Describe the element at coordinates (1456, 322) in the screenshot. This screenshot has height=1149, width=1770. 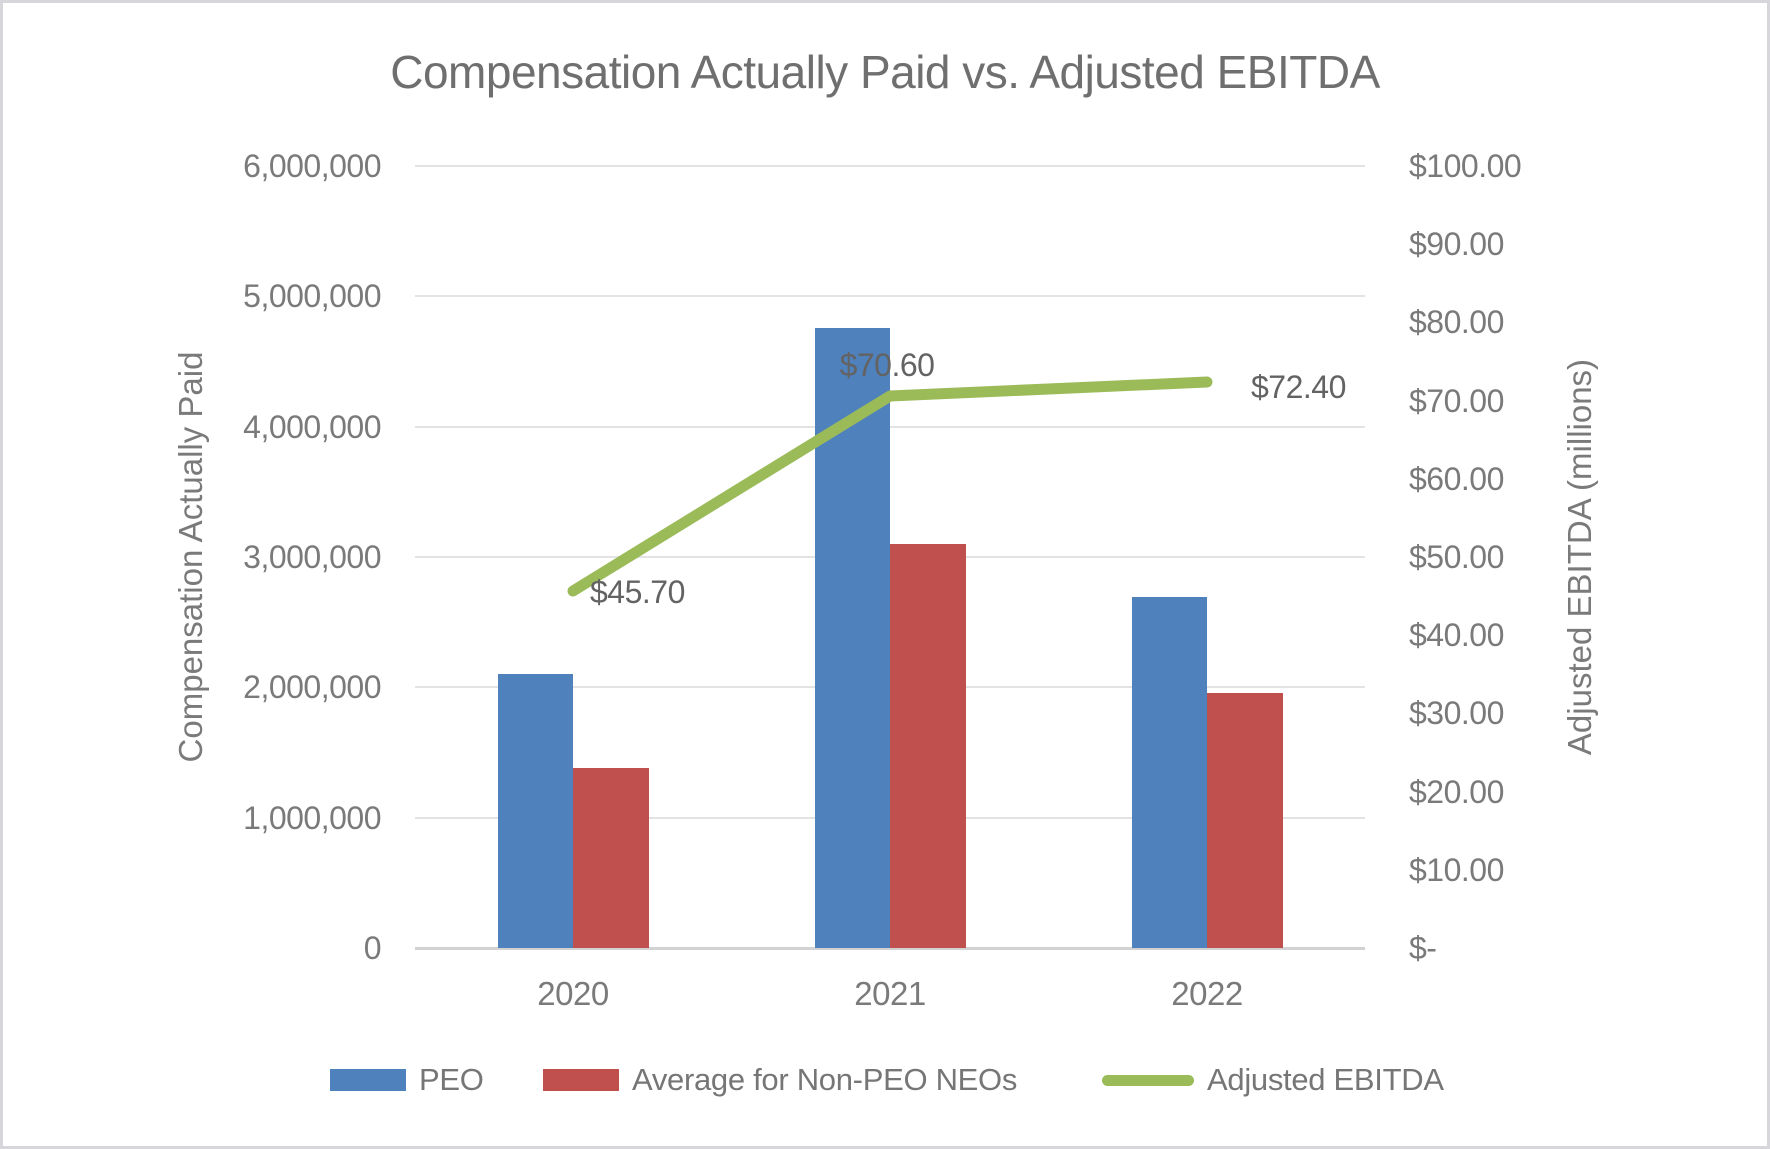
I see `right-axis-tick-label: $80.00` at that location.